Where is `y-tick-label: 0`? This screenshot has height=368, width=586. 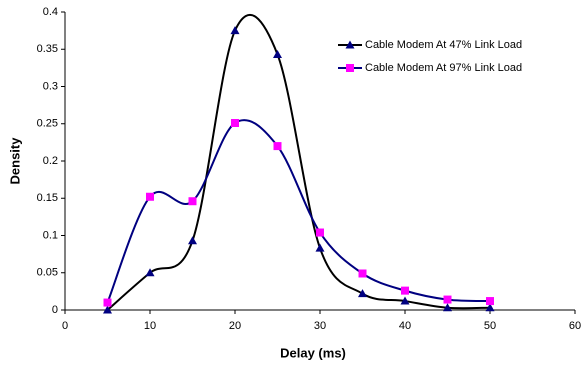
y-tick-label: 0 is located at coordinates (55, 310).